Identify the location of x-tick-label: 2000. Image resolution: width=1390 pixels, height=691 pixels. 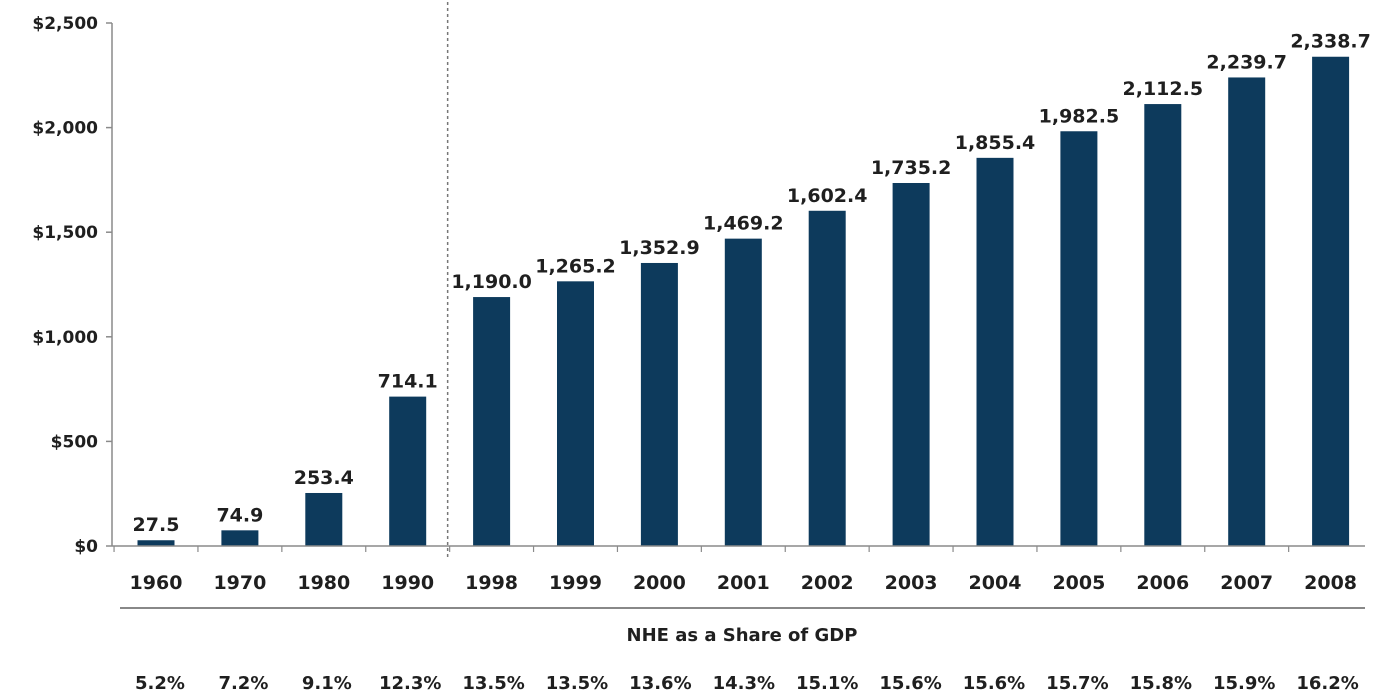
(659, 583).